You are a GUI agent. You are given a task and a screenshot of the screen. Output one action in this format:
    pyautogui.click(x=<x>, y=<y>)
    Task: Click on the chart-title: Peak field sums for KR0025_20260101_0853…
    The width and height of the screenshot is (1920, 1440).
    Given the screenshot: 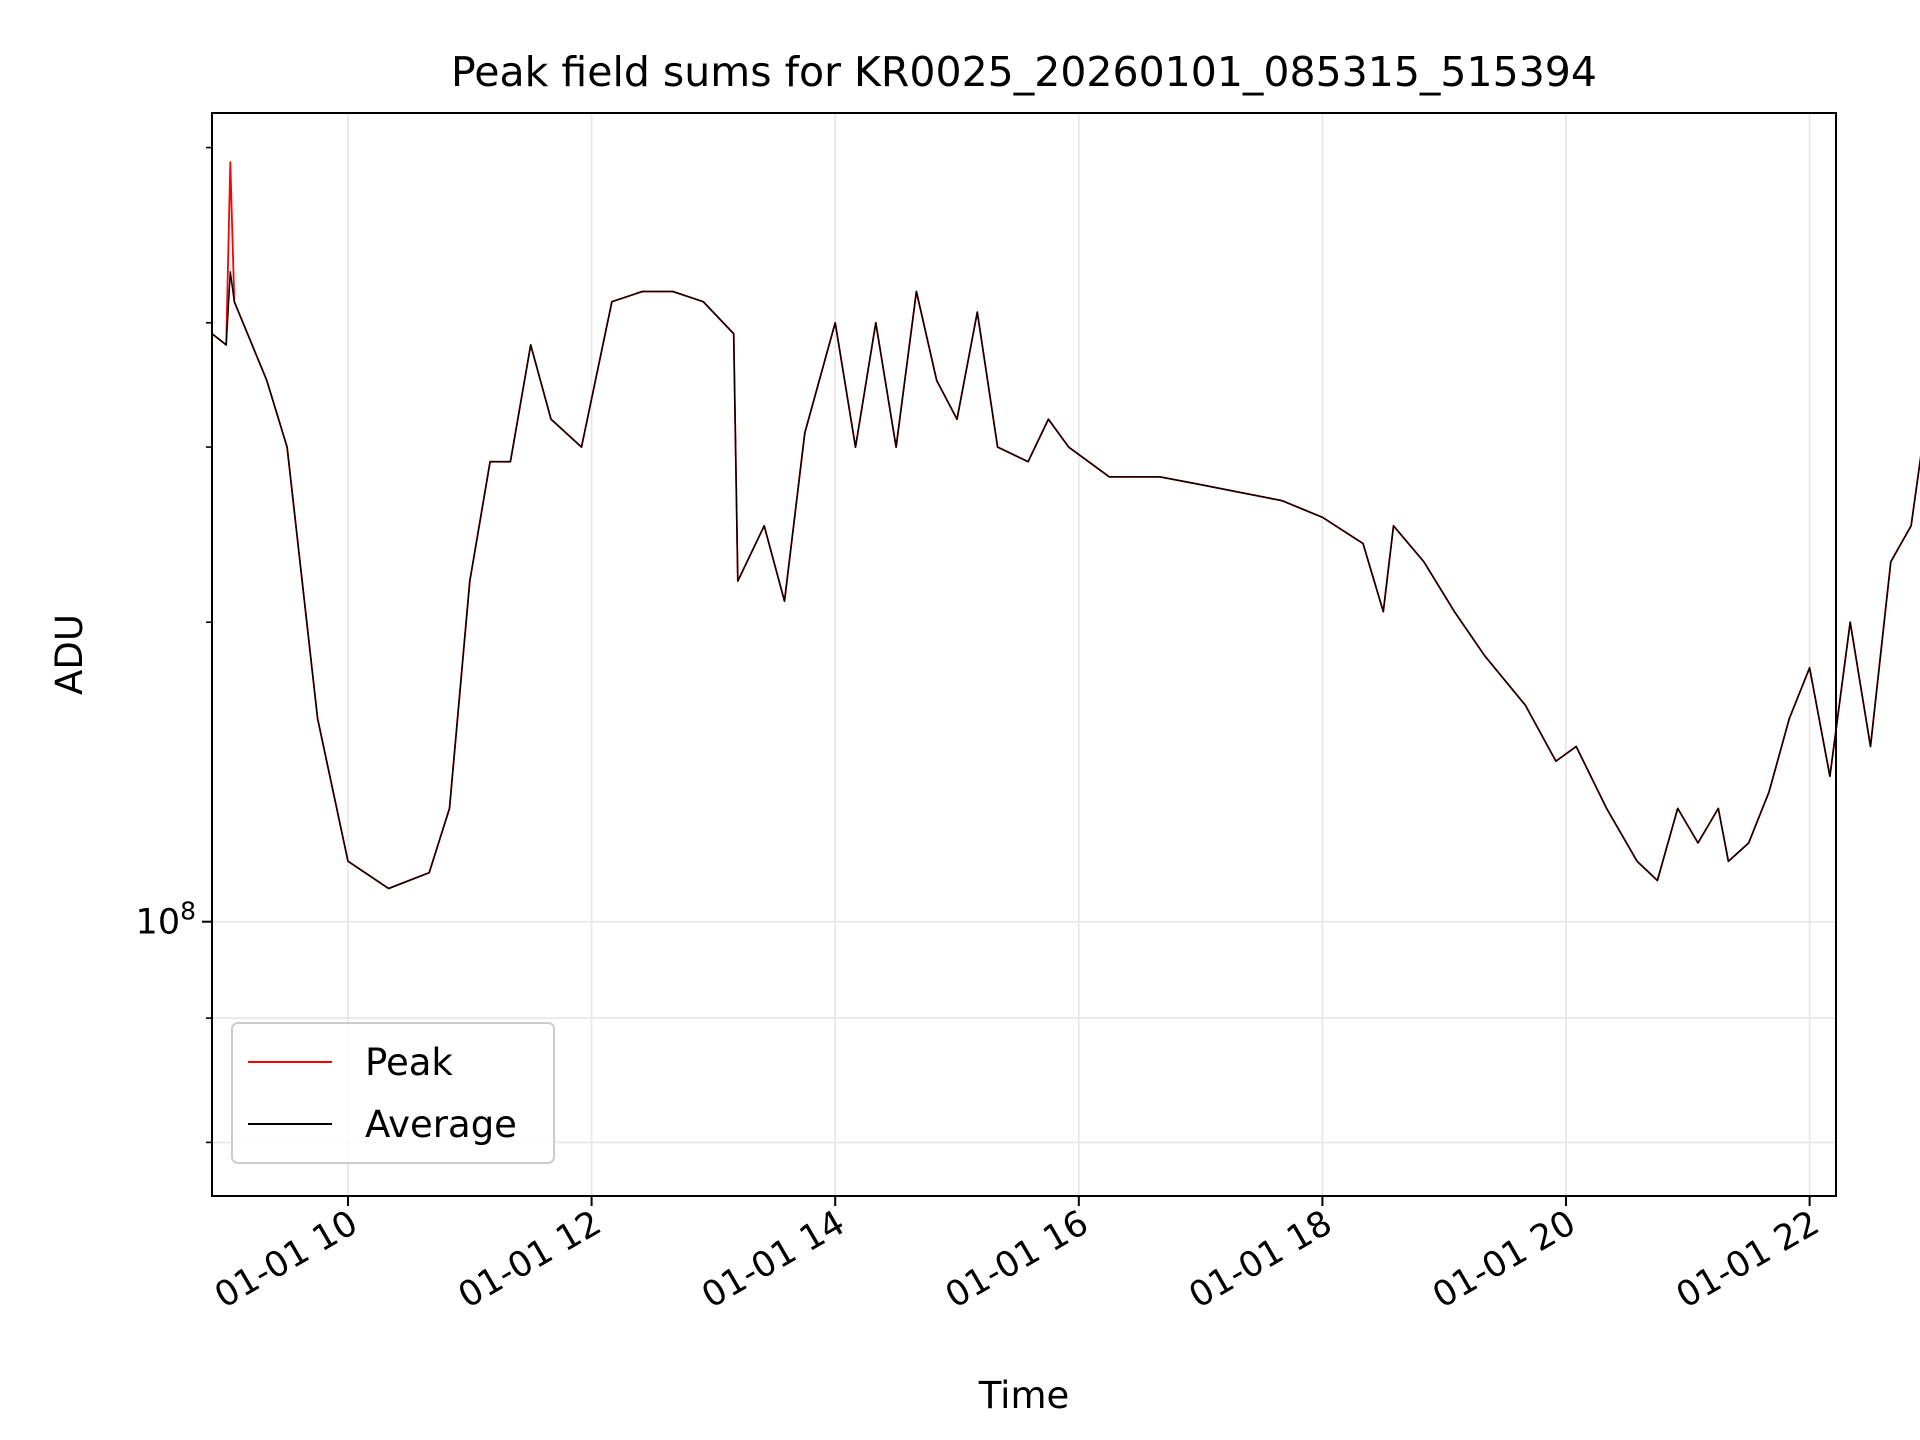 What is the action you would take?
    pyautogui.click(x=1024, y=72)
    